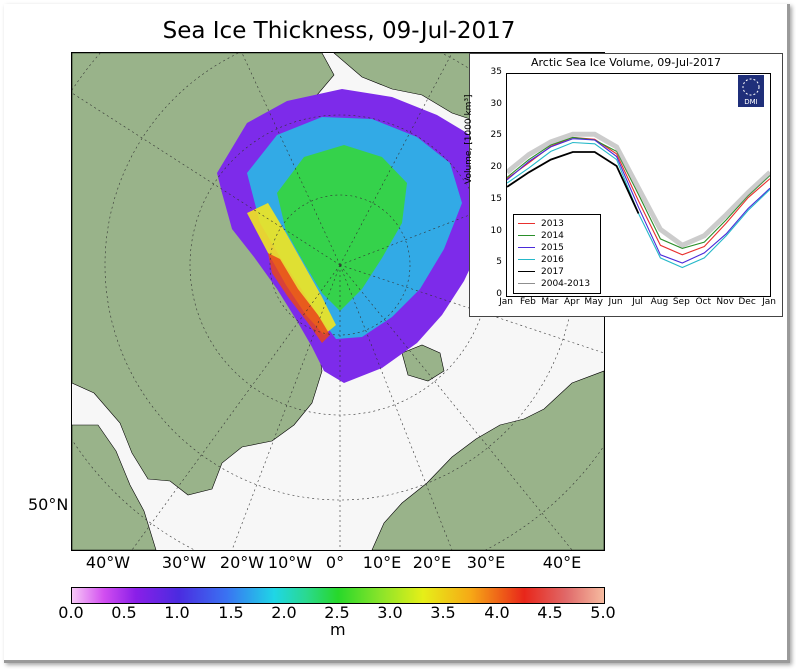 The width and height of the screenshot is (796, 669). I want to click on lon-label: 10°E, so click(382, 562).